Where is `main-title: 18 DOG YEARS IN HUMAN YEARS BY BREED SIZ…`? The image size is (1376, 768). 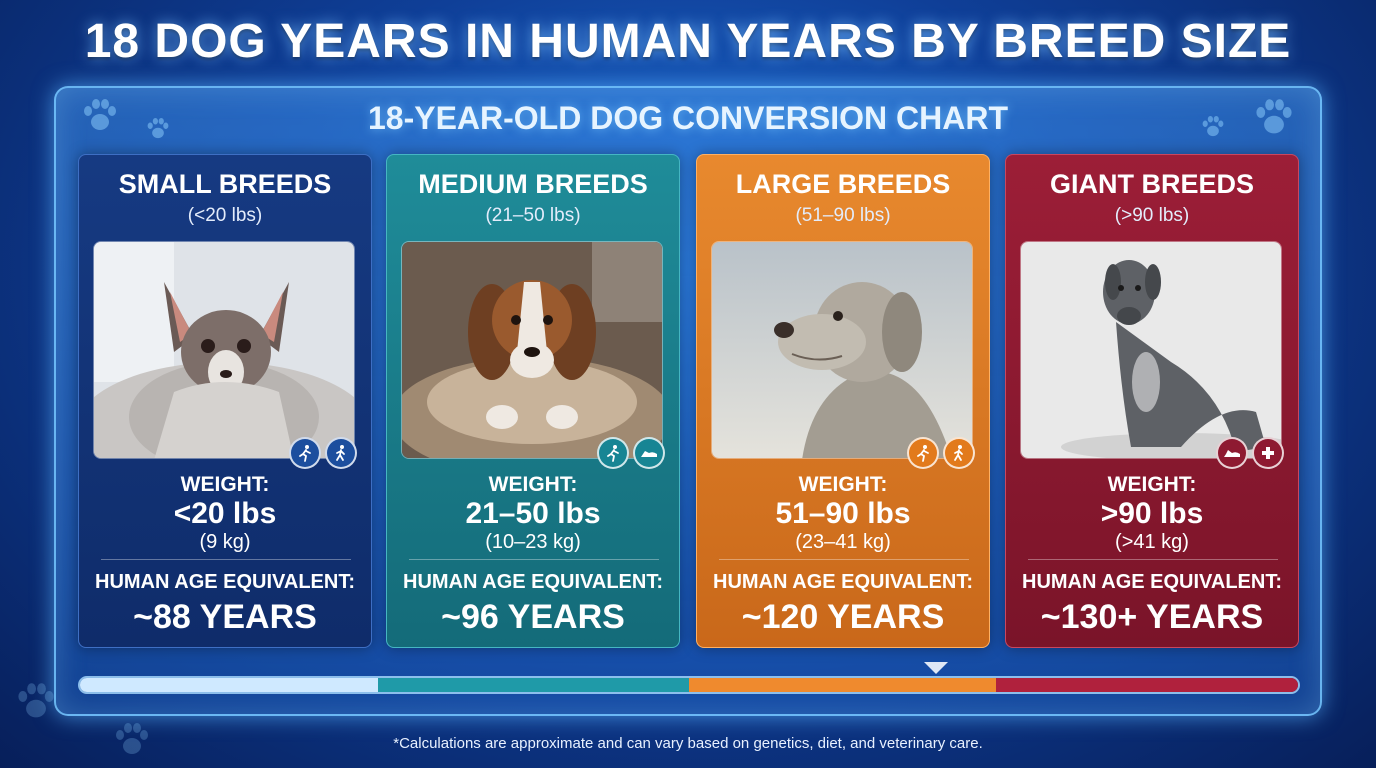
main-title: 18 DOG YEARS IN HUMAN YEARS BY BREED SIZ… is located at coordinates (688, 41).